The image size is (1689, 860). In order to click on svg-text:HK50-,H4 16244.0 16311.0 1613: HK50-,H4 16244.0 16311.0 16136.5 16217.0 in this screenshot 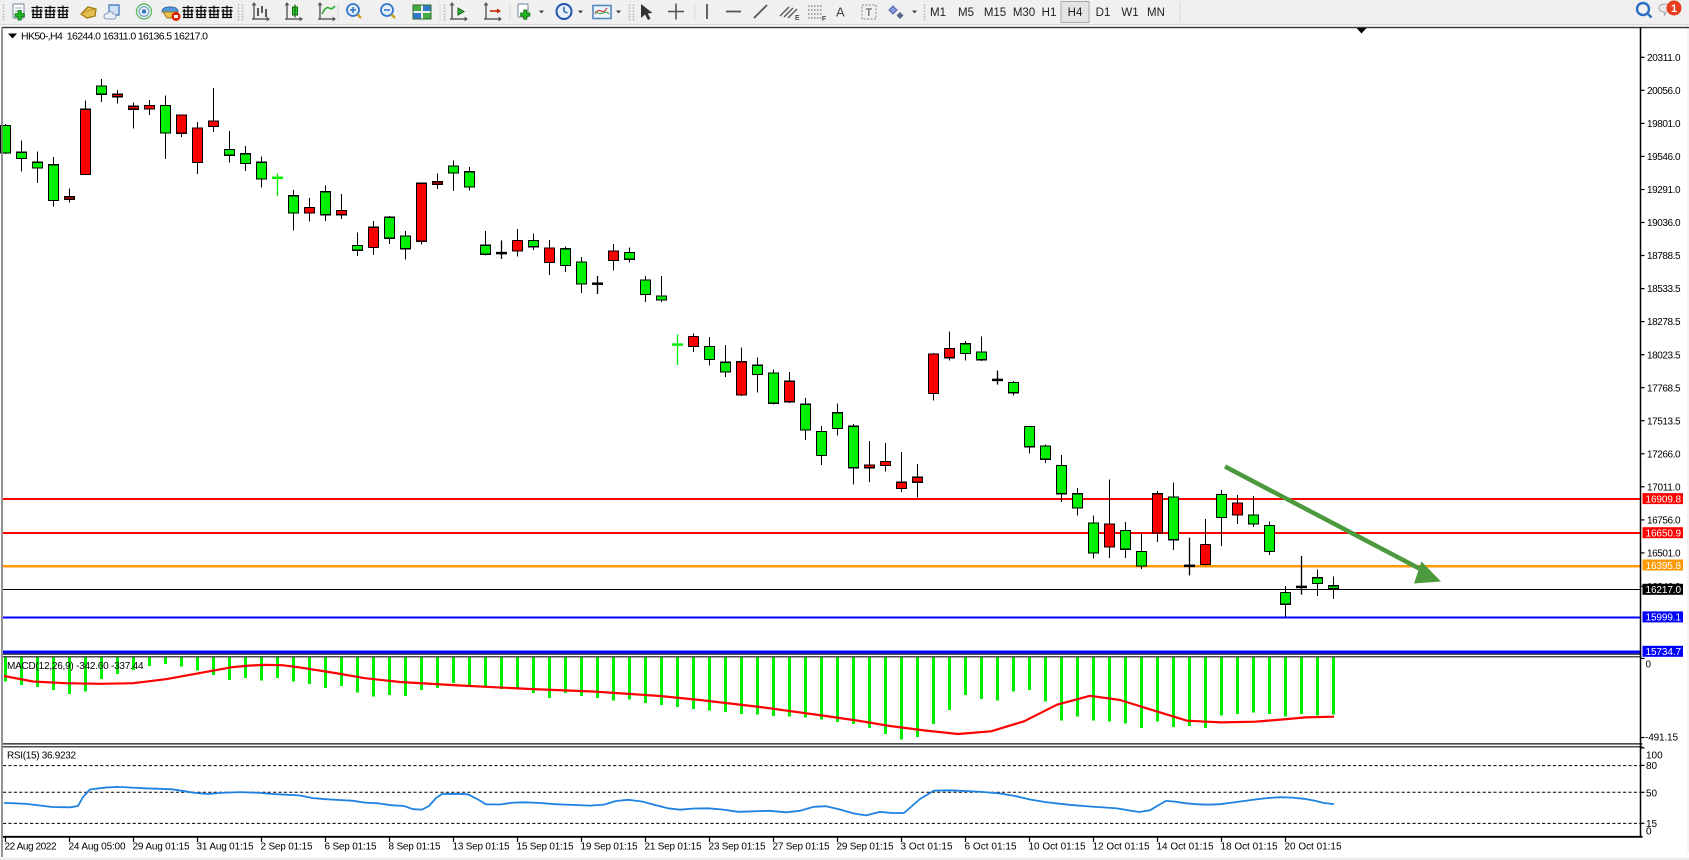, I will do `click(114, 37)`.